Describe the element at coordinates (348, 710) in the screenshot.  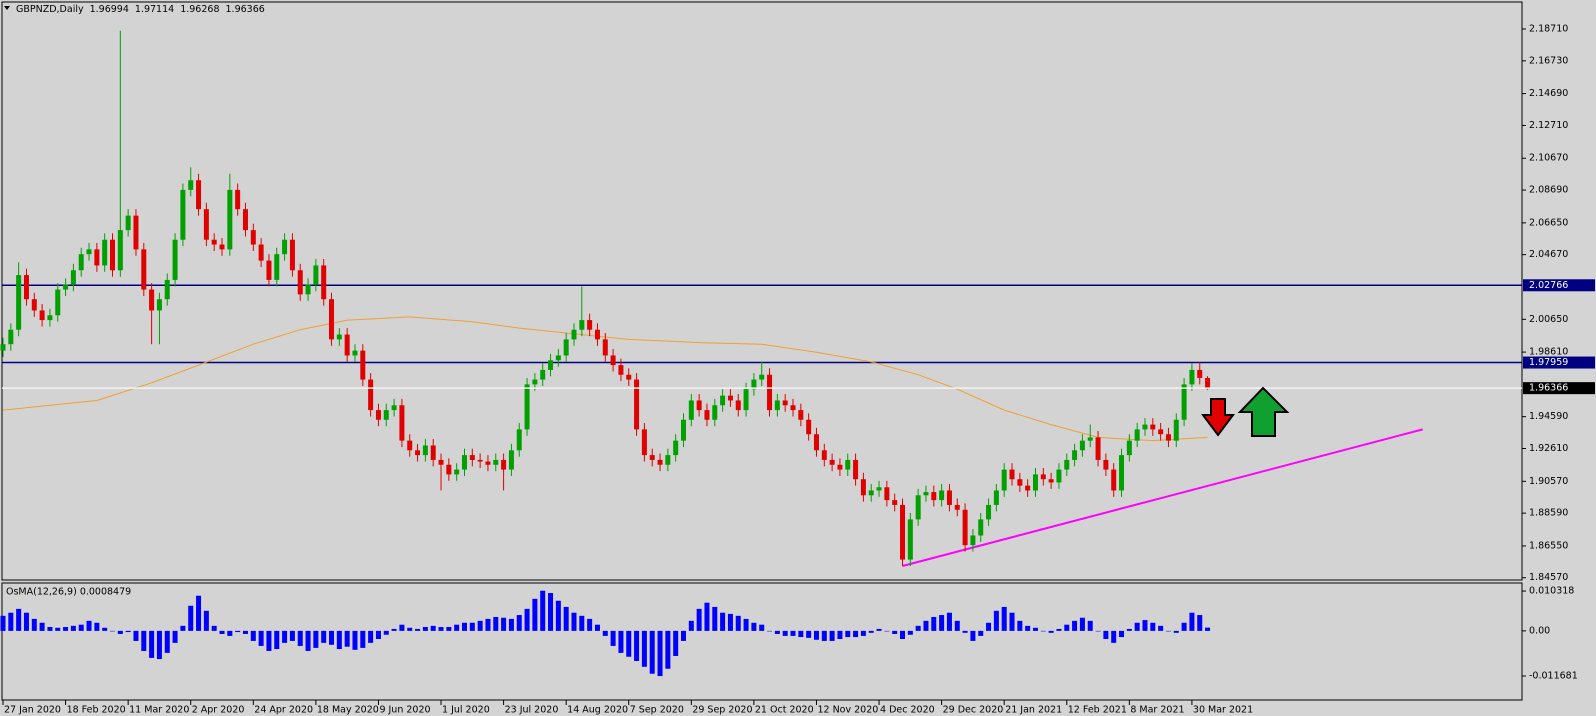
I see `x-tick-label: 18 May 2020` at that location.